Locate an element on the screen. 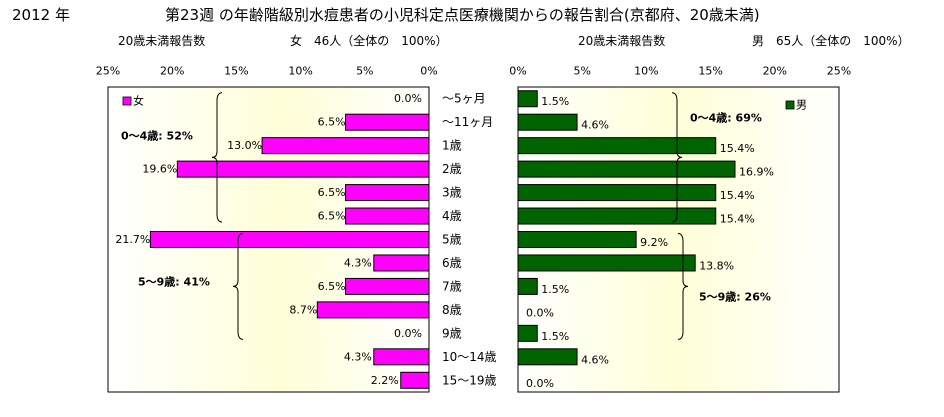  male-5-9-annotation: 5～9歳: 26% is located at coordinates (735, 297).